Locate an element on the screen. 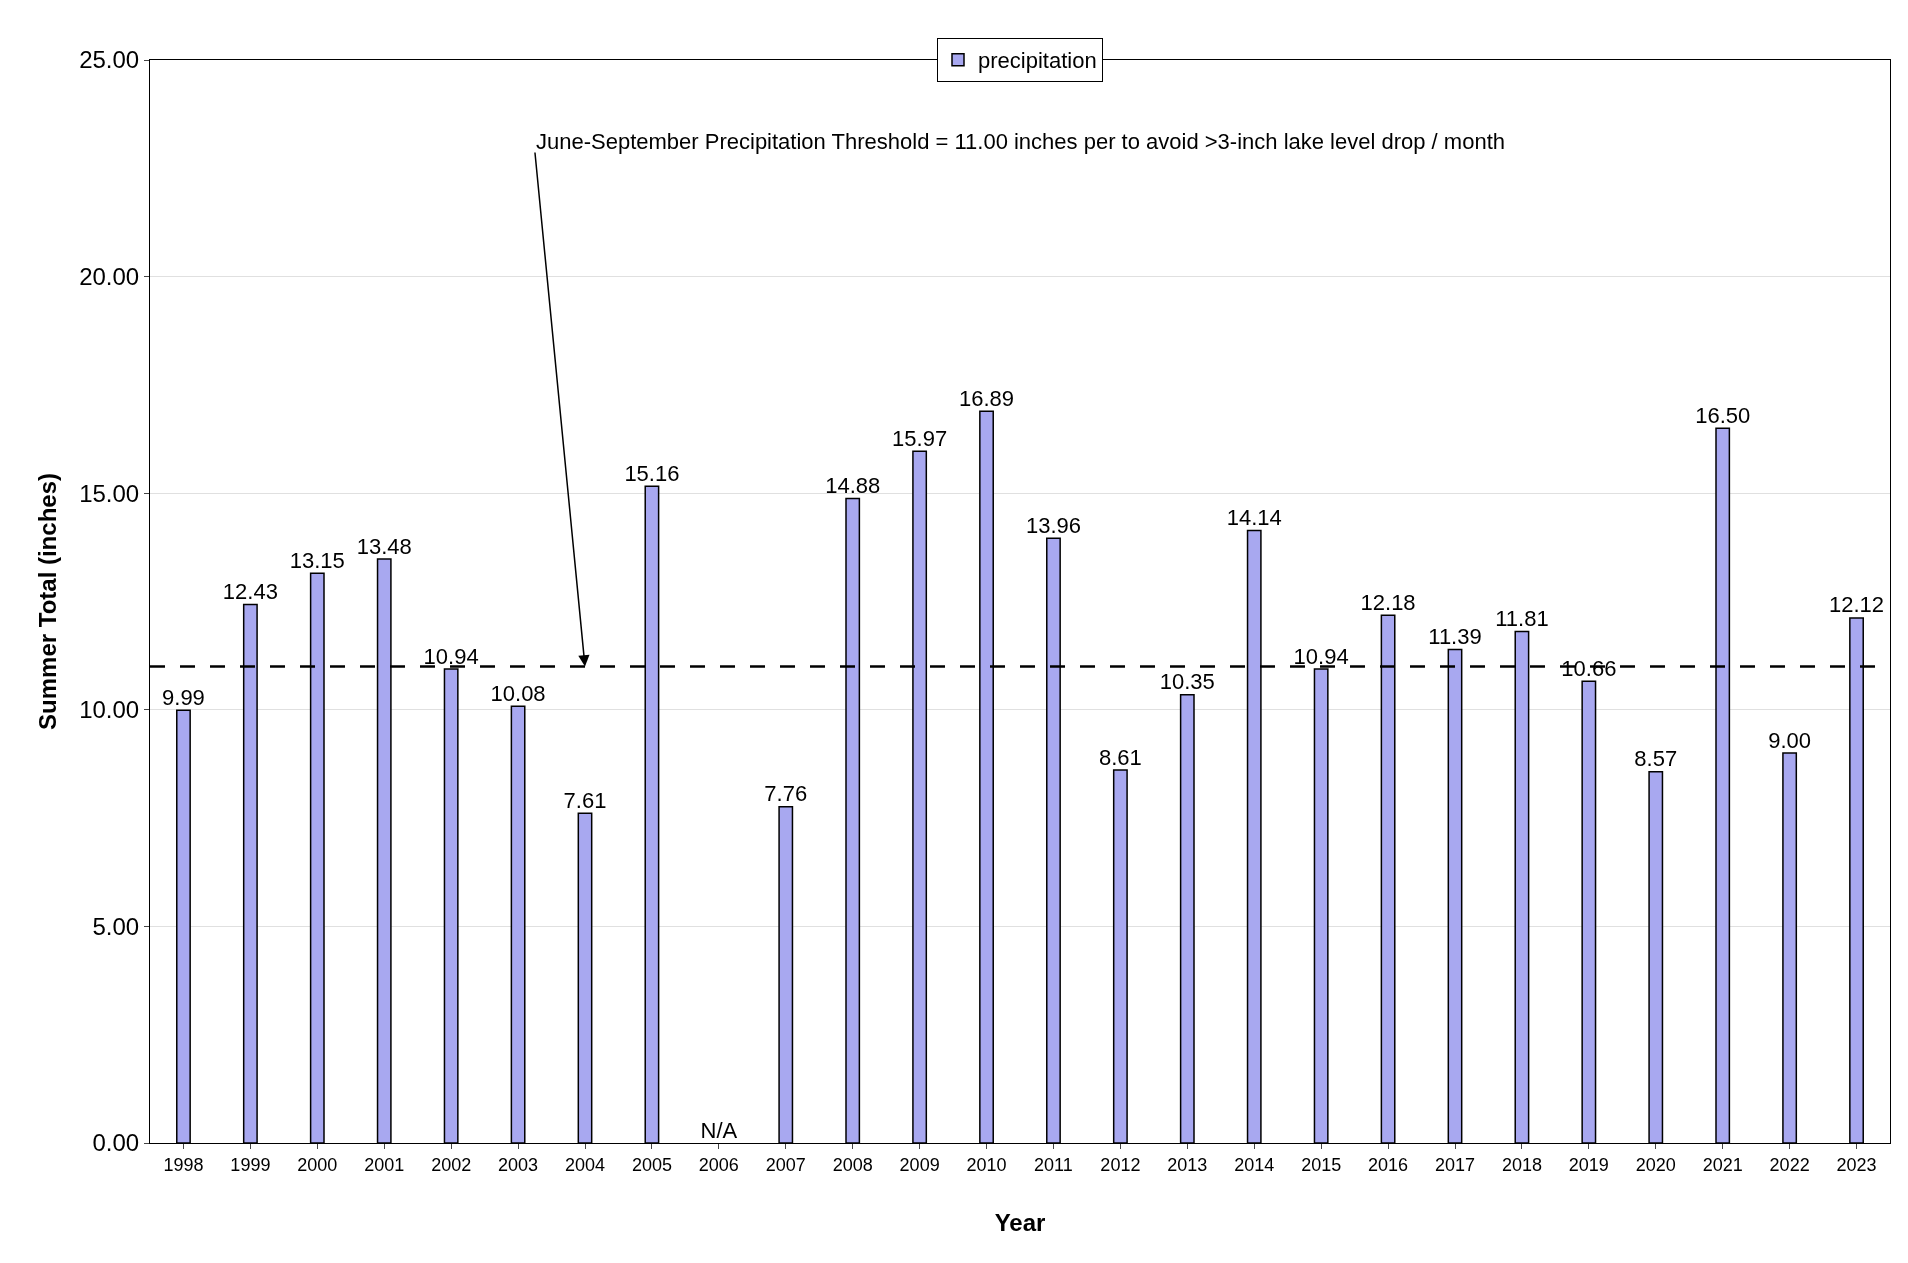 This screenshot has height=1263, width=1908. y-tick-label: 15.00 is located at coordinates (109, 493).